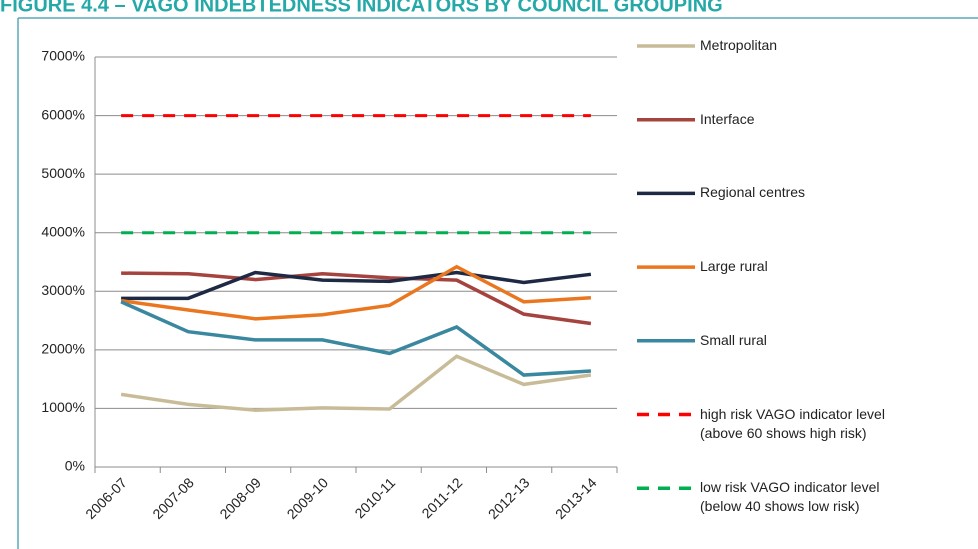 The width and height of the screenshot is (978, 549). Describe the element at coordinates (374, 497) in the screenshot. I see `x-tick-label: 2010-11` at that location.